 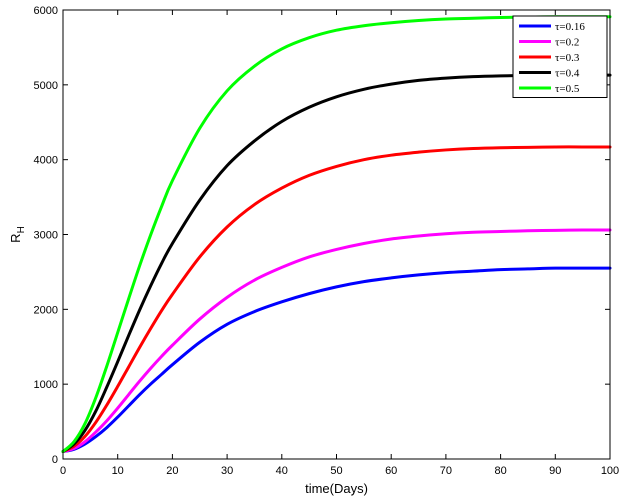 What do you see at coordinates (282, 471) in the screenshot?
I see `x-tick-label: 40` at bounding box center [282, 471].